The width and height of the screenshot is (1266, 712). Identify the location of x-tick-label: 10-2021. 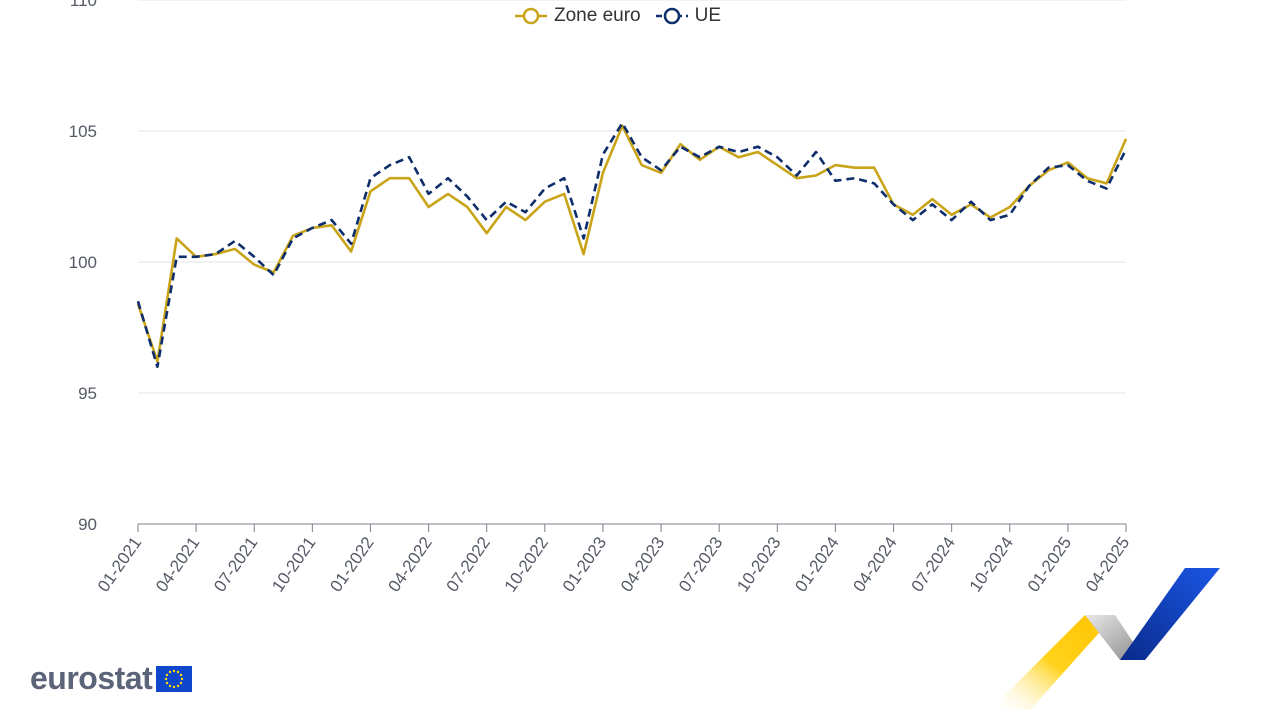
(293, 564).